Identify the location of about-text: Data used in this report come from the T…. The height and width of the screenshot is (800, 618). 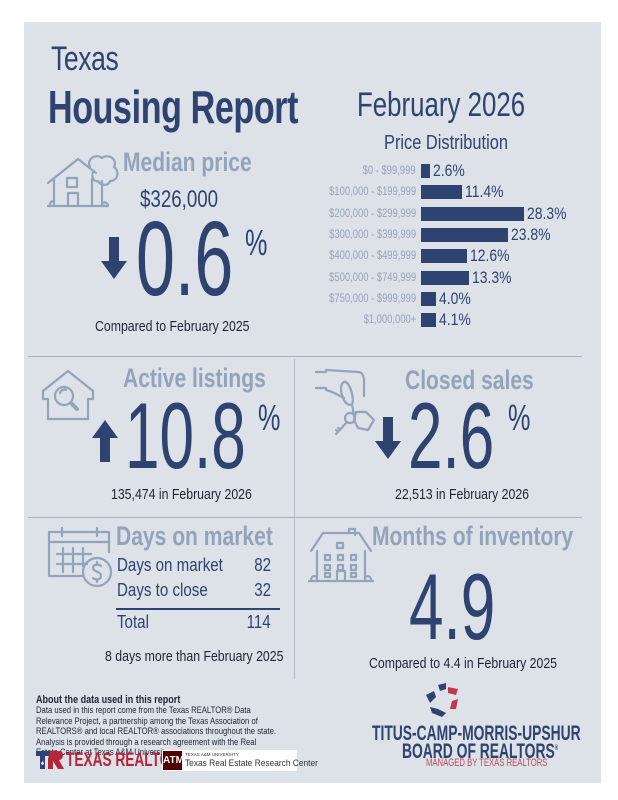
(156, 731).